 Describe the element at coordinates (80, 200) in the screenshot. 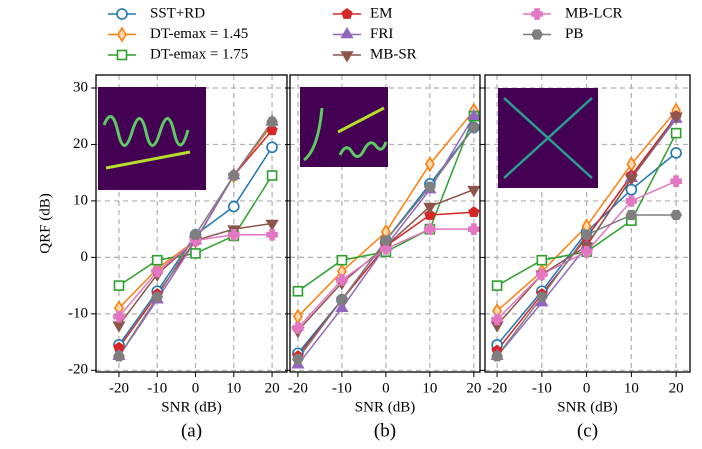

I see `y-tick-label: 10` at that location.